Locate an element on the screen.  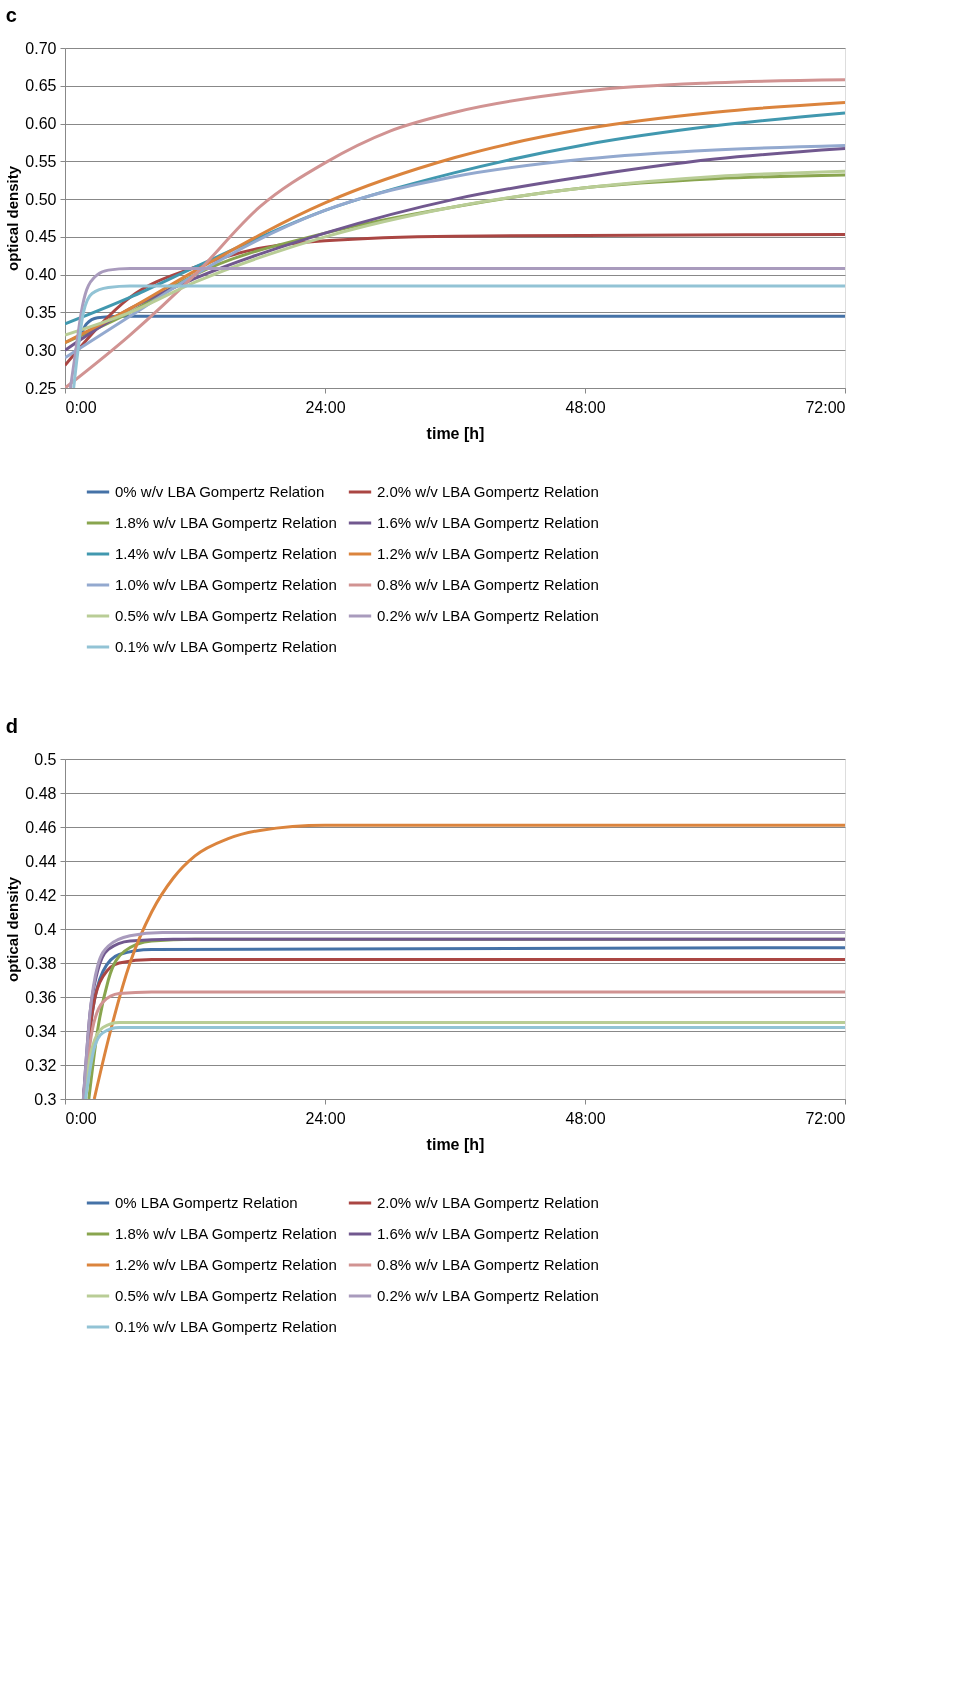
y-tick-label: 0.70 is located at coordinates (41, 48).